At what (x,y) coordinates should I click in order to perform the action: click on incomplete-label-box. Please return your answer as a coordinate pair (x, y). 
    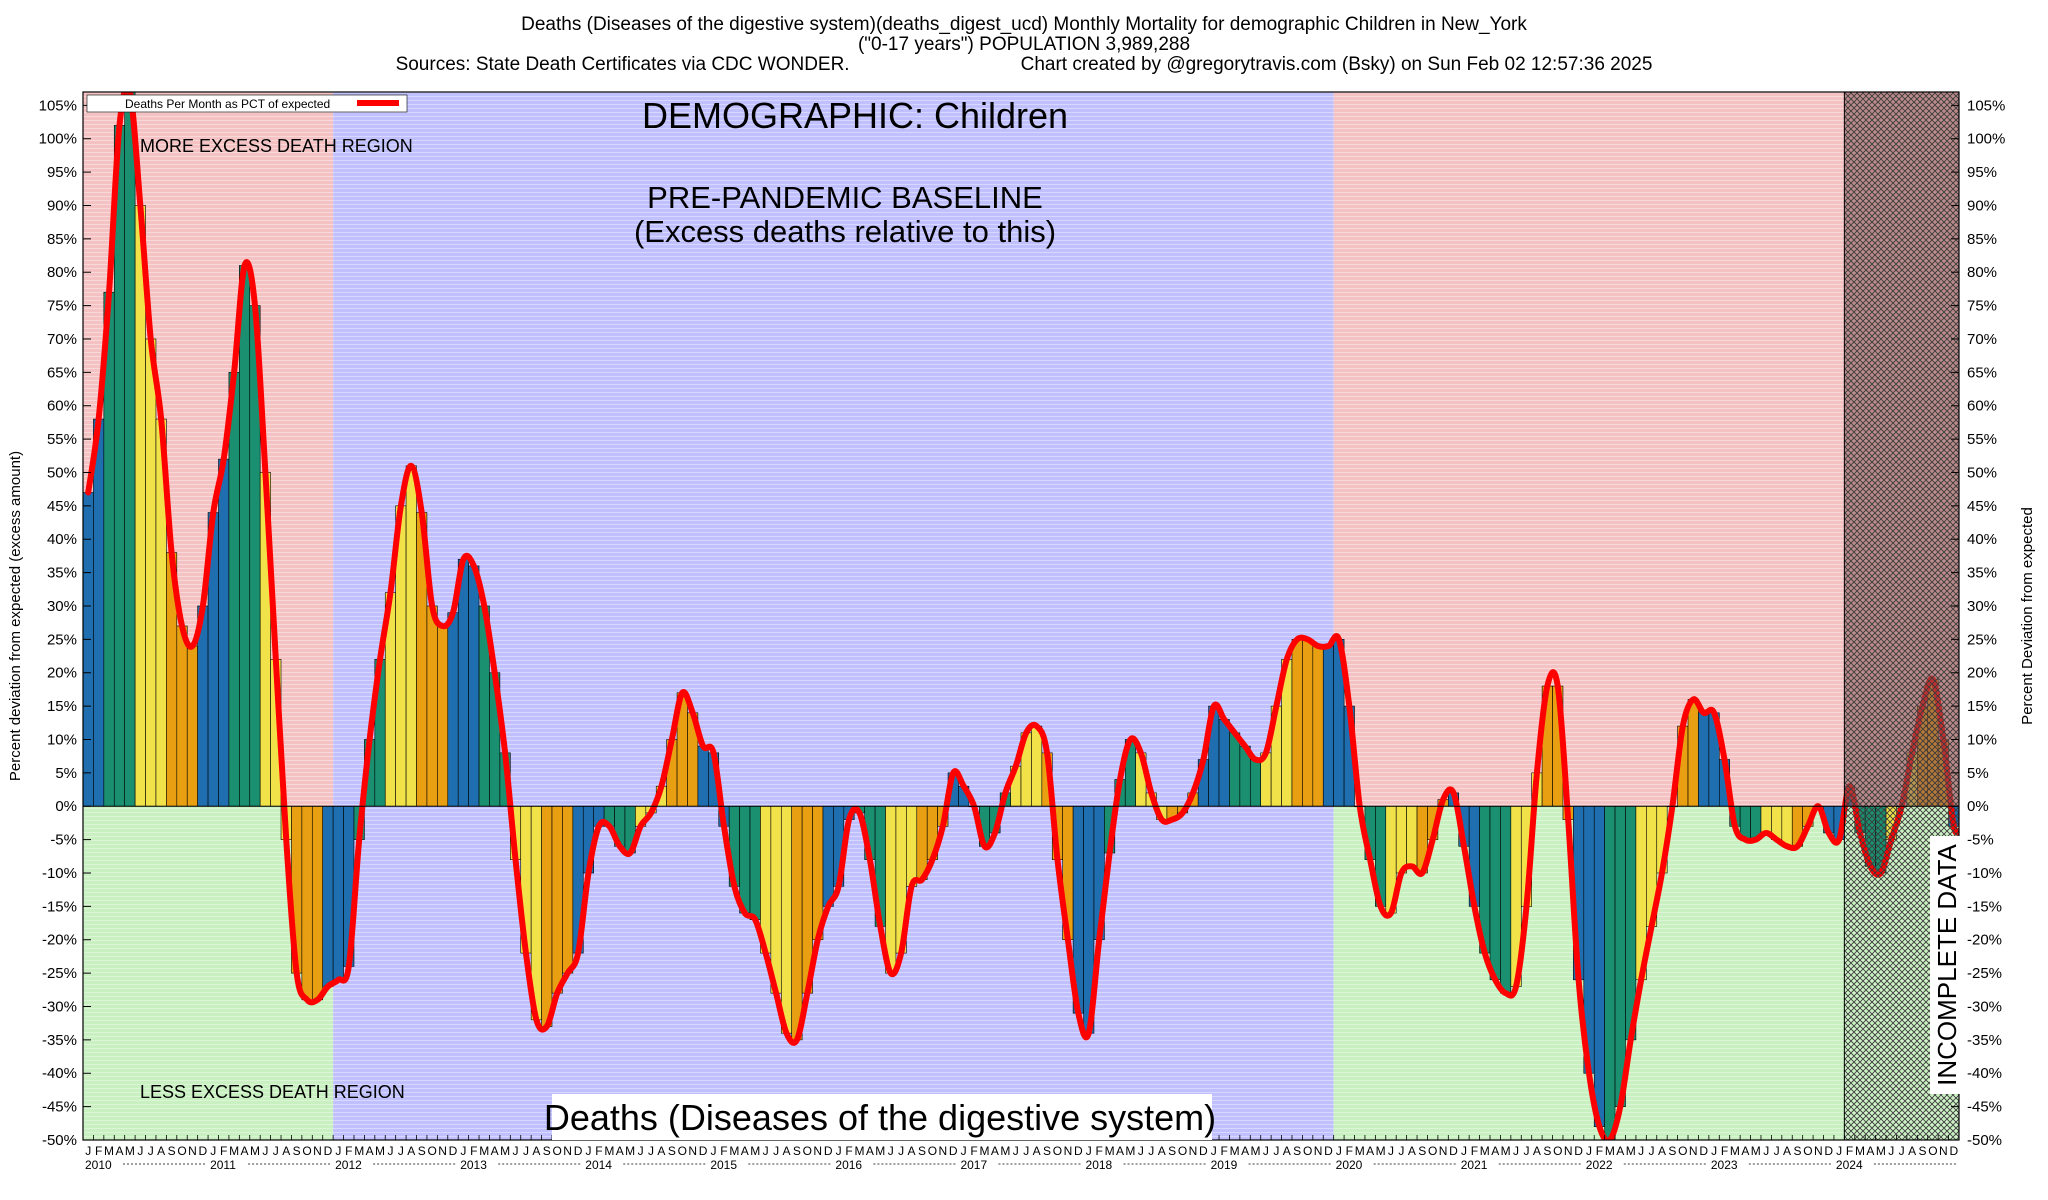
    Looking at the image, I should click on (1947, 965).